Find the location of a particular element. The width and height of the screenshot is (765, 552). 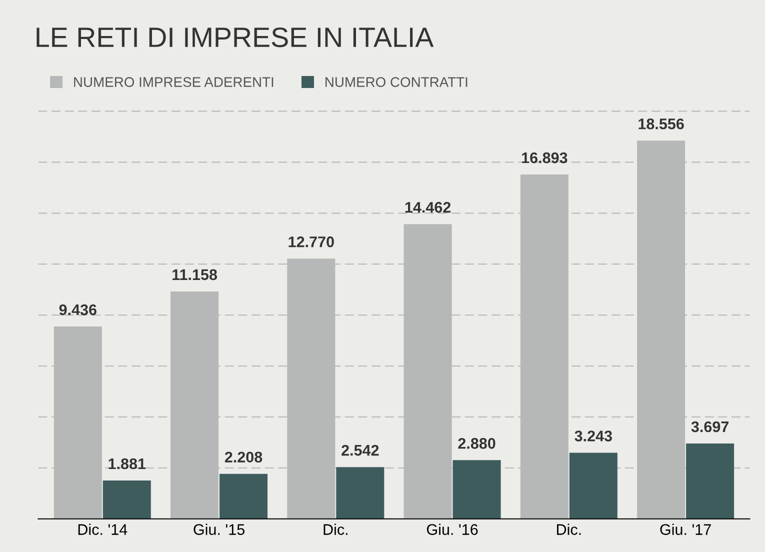

data-label: 11.158 is located at coordinates (195, 274).